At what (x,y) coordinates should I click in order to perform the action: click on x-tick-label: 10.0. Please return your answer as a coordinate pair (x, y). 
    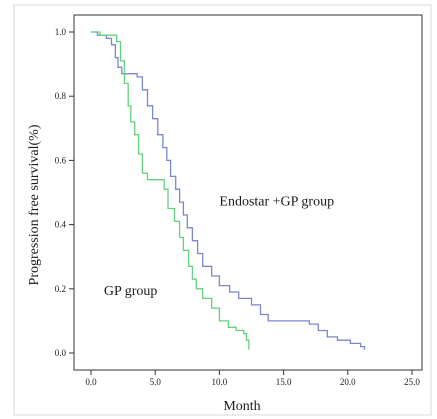
    Looking at the image, I should click on (220, 382).